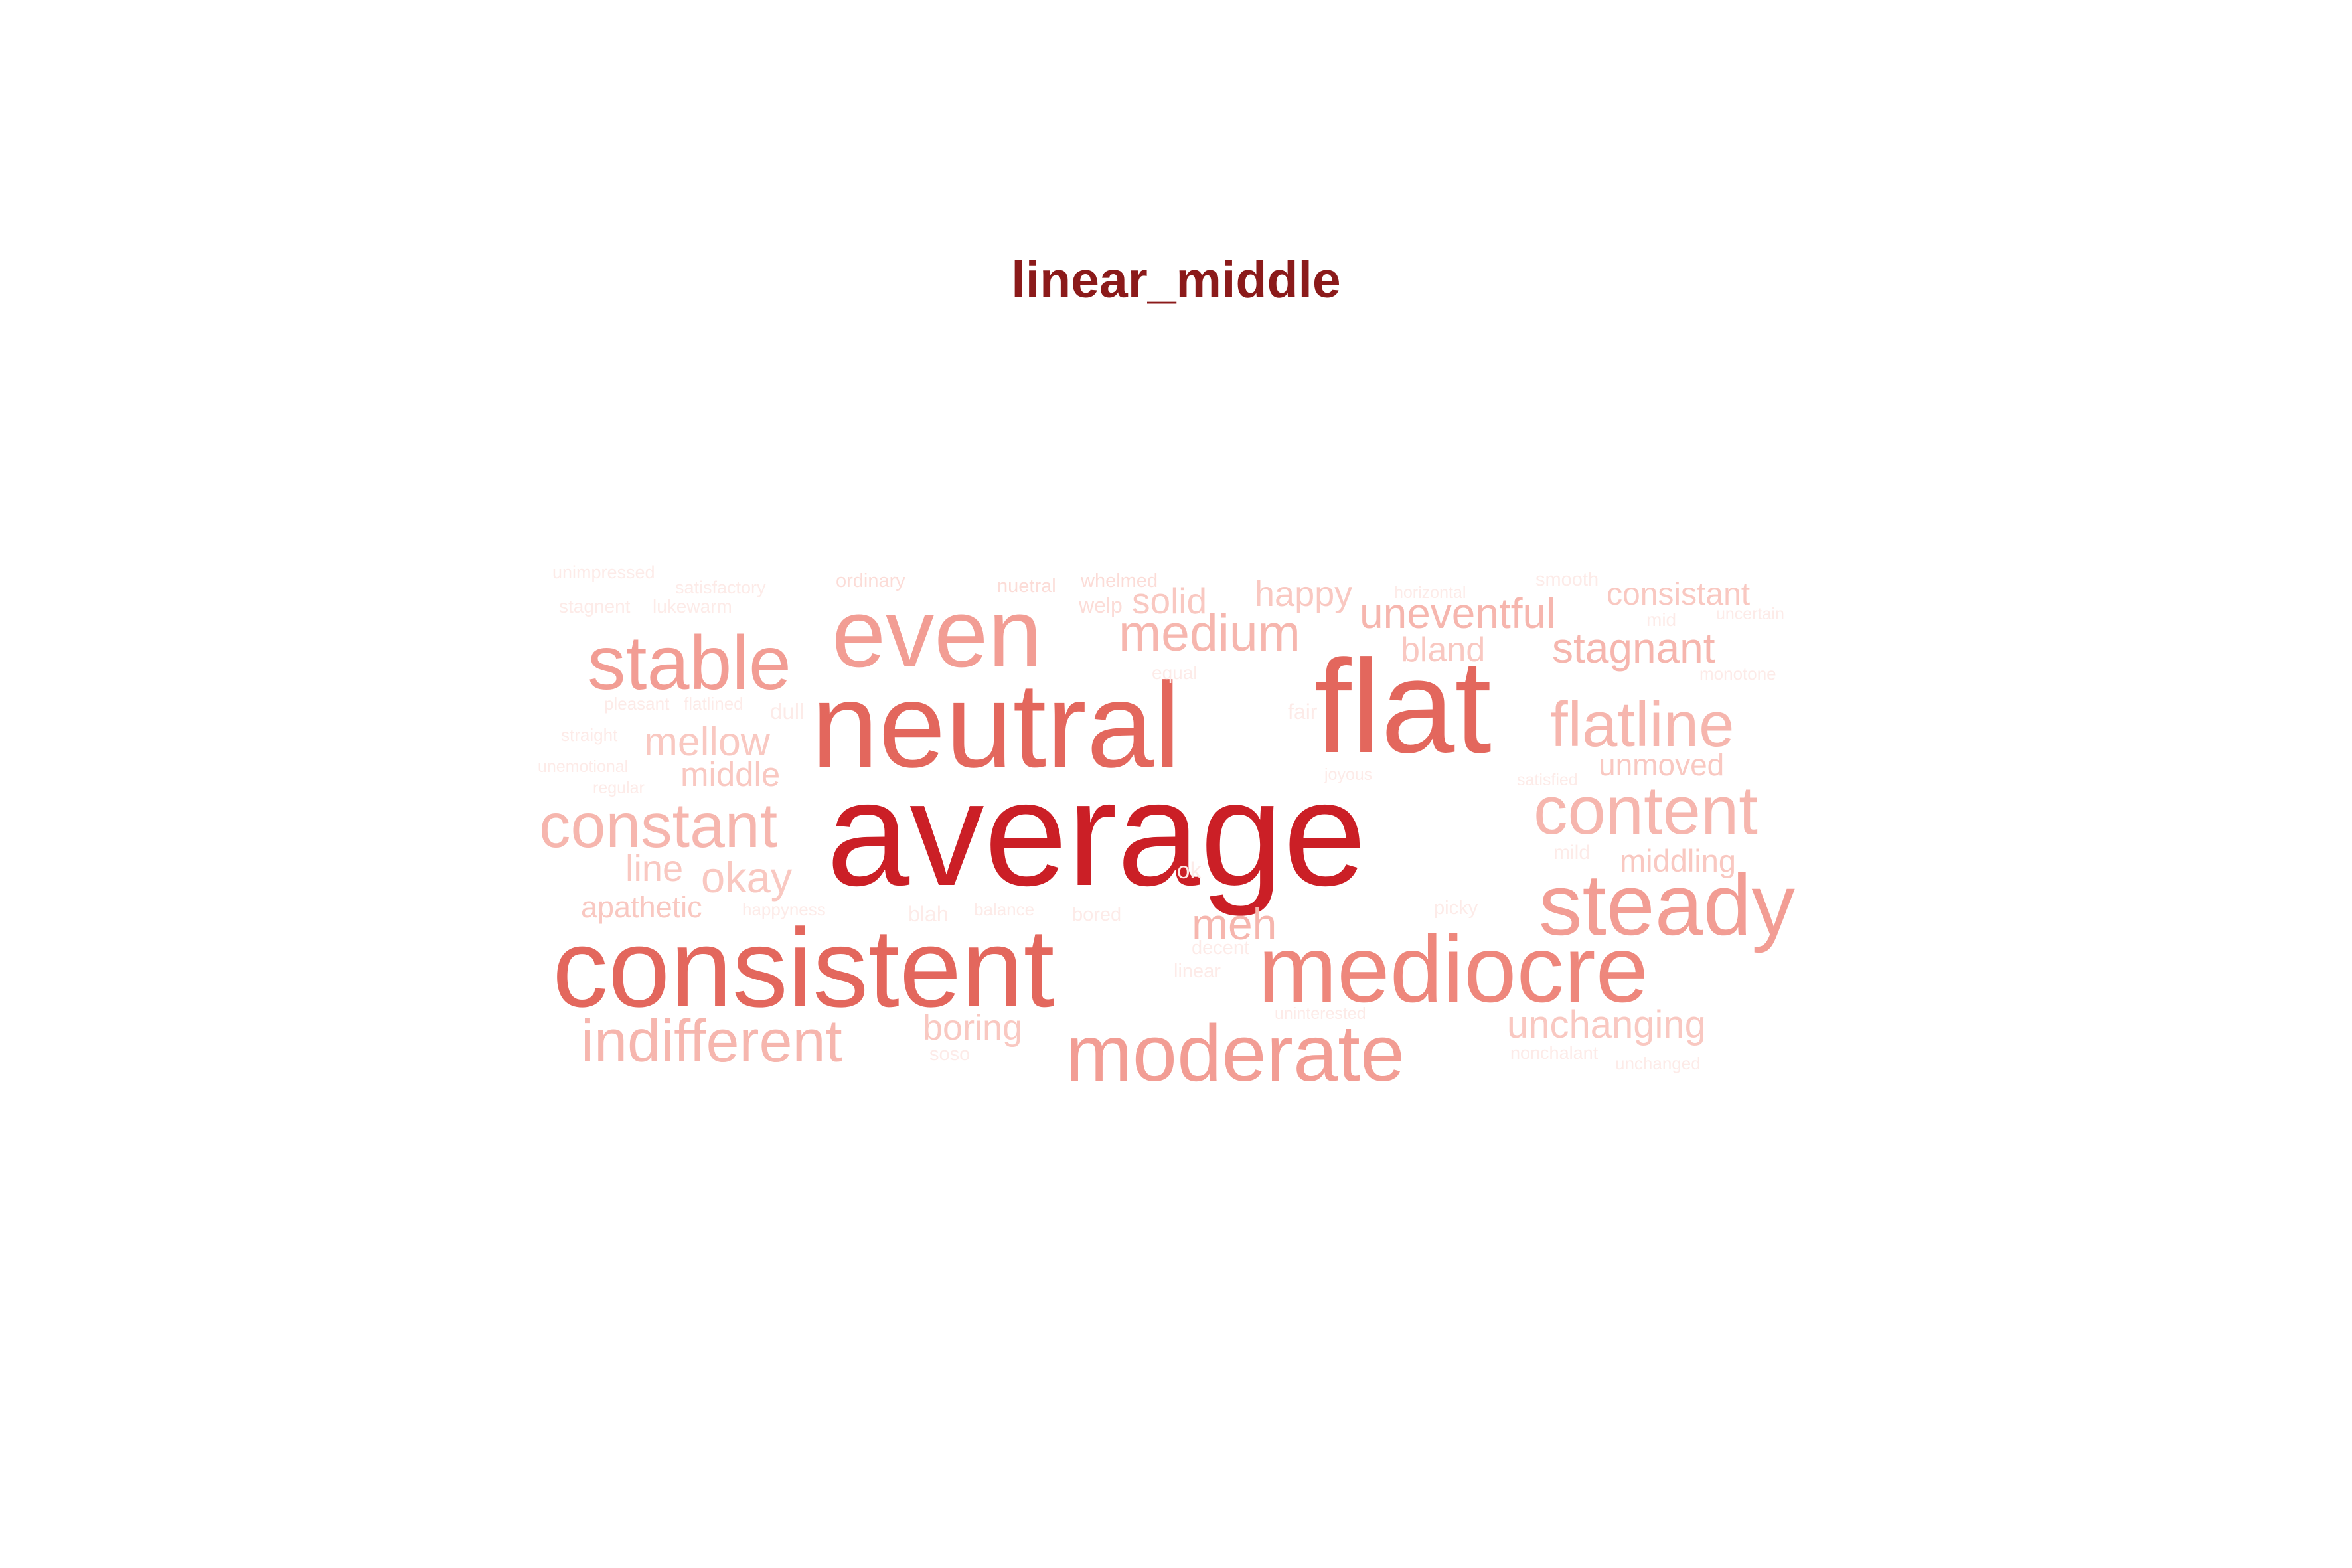 This screenshot has height=1568, width=2352. I want to click on word-okay: okay, so click(747, 877).